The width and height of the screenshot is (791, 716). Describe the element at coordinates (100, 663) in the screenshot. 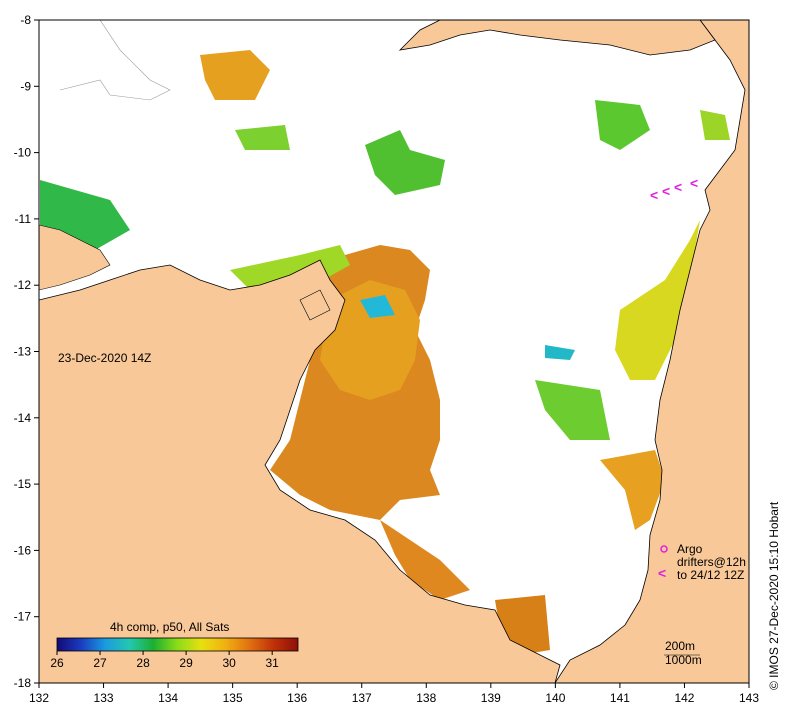

I see `colorbar-tick-label: 27` at that location.